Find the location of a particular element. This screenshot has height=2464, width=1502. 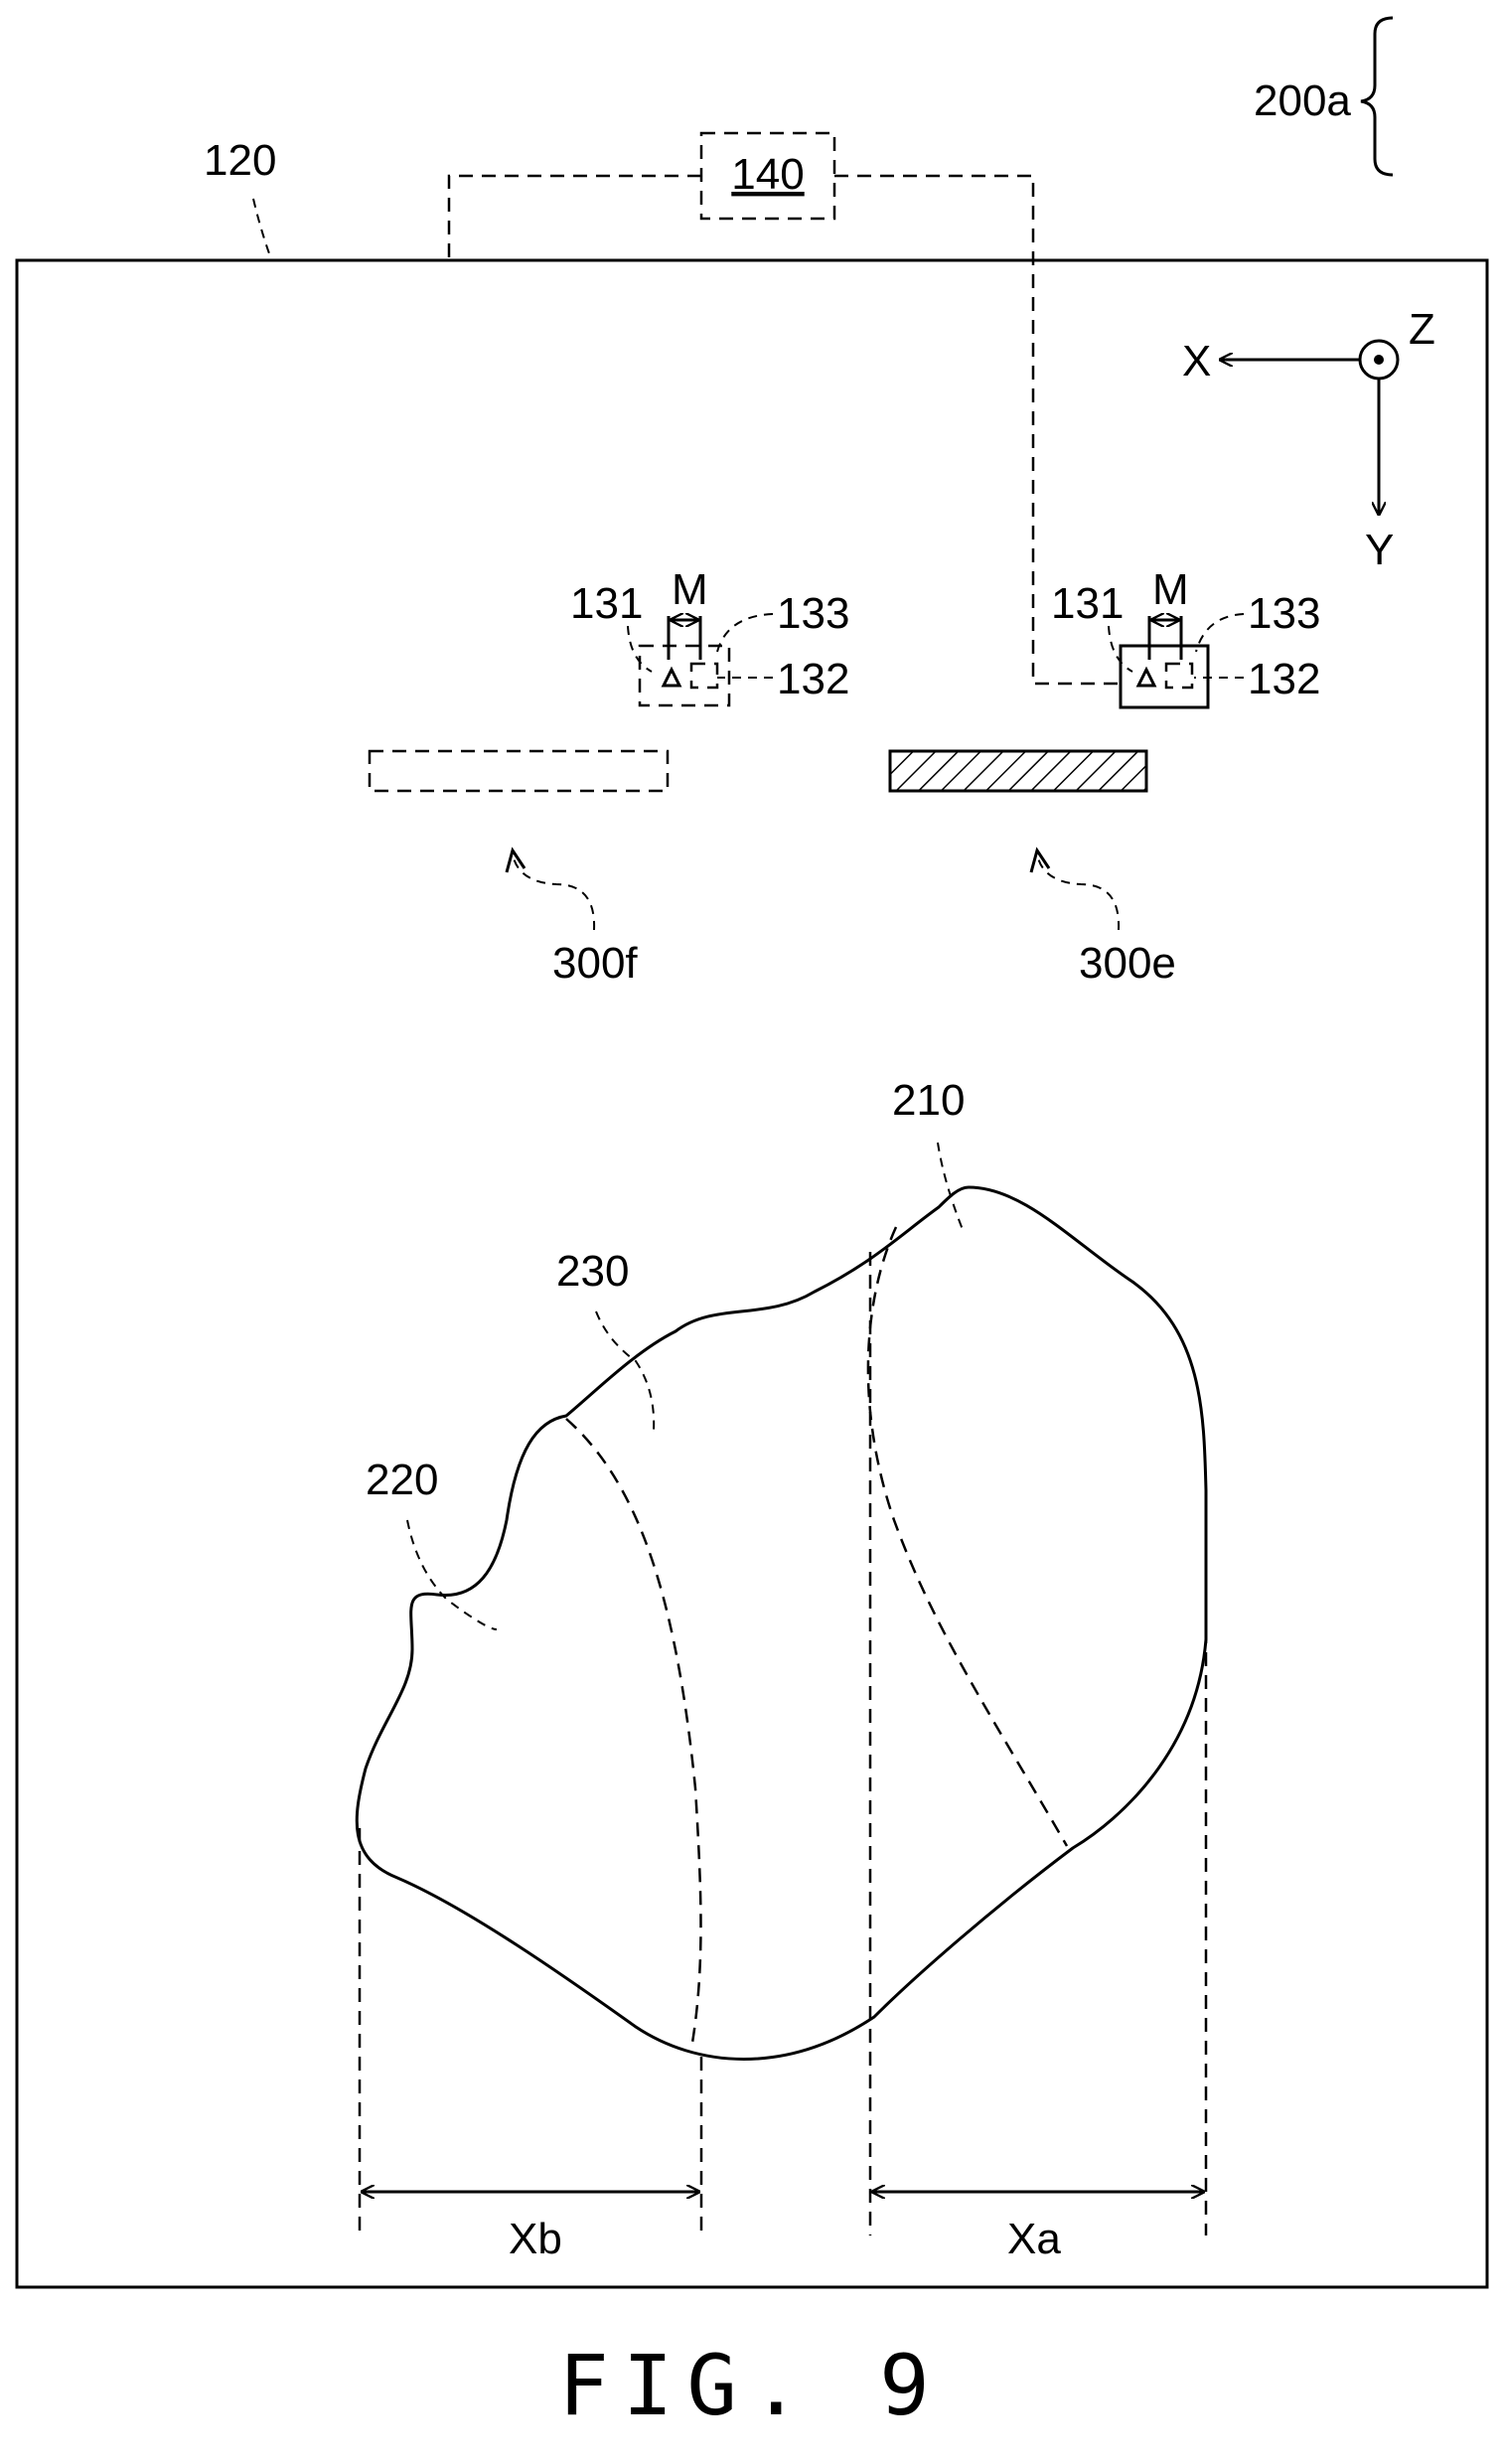

region-220-label: 220 is located at coordinates (402, 1480).